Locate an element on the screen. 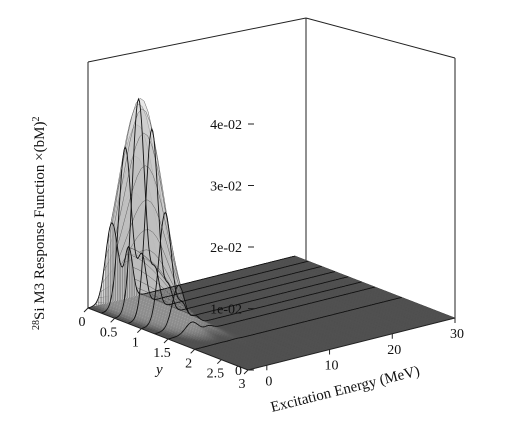 The width and height of the screenshot is (518, 428). z-tick-label: 4e-02 is located at coordinates (226, 125).